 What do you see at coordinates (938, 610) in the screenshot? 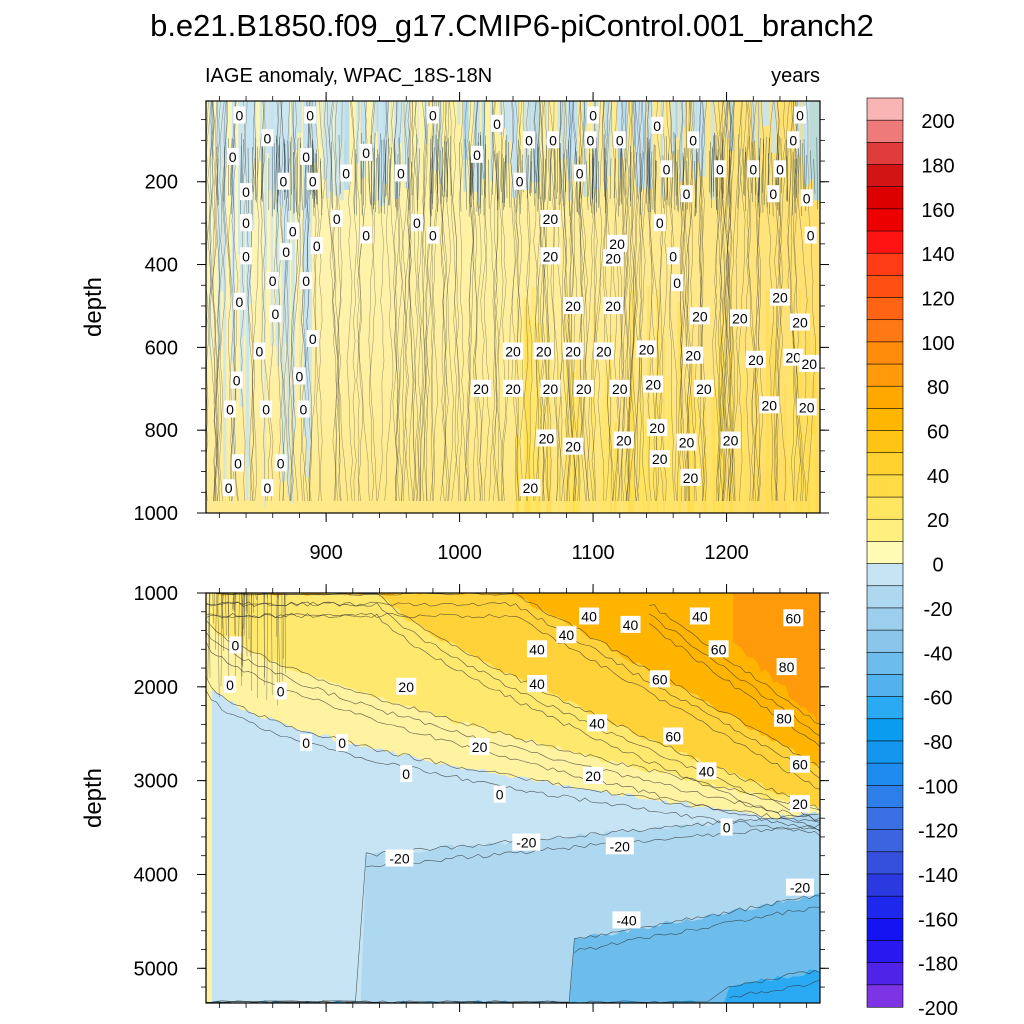
I see `colorbar-label: -20` at bounding box center [938, 610].